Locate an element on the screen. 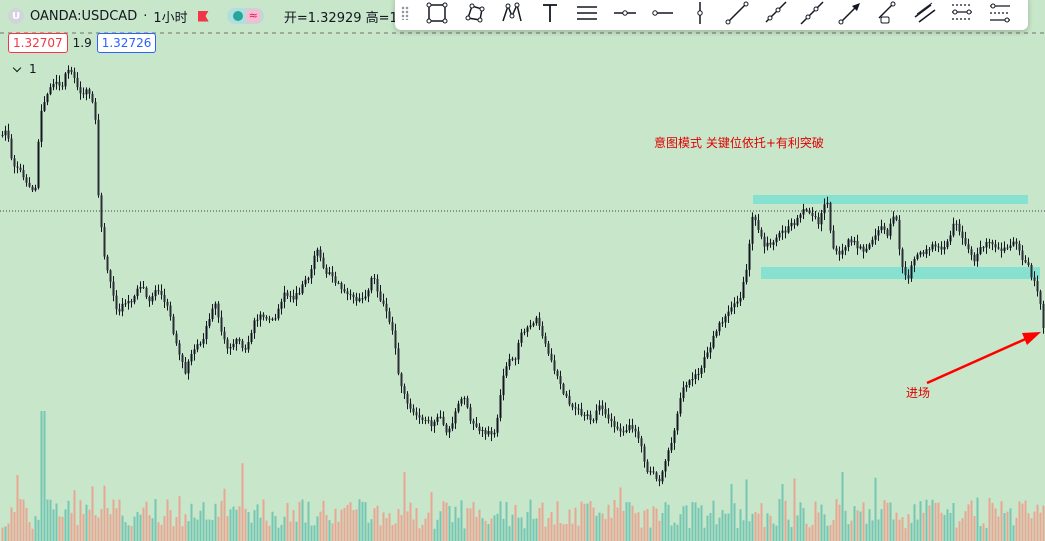  path-pattern-icon is located at coordinates (512, 13).